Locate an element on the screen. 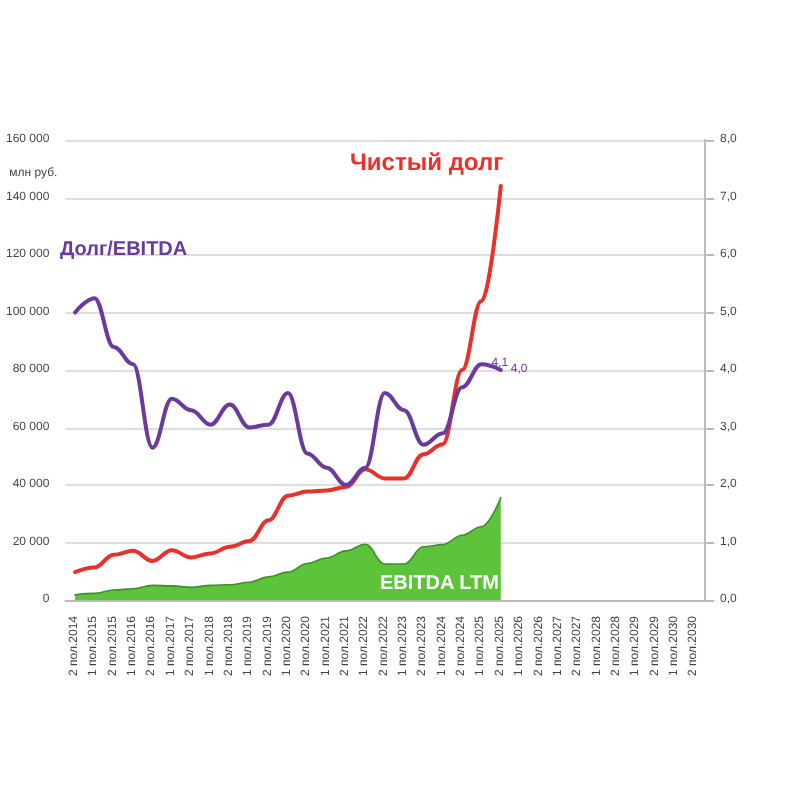  text: Долг/EBITDA is located at coordinates (124, 250).